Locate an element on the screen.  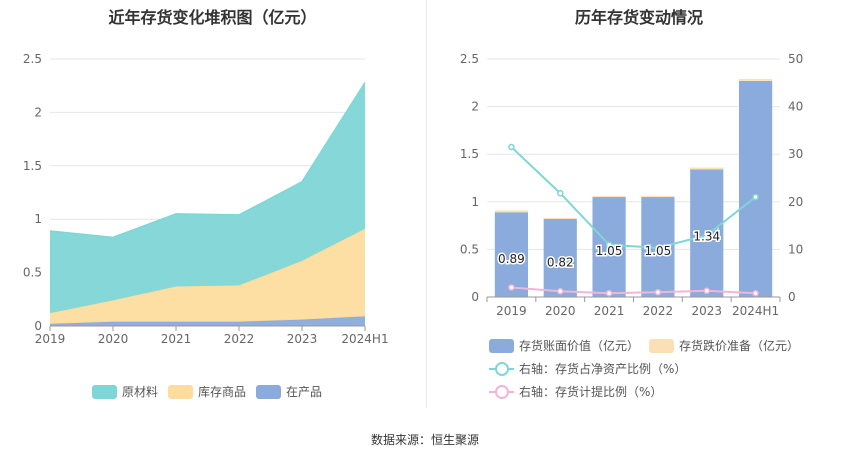
legend-impairment: 存货跌价准备（亿元） is located at coordinates (724, 345).